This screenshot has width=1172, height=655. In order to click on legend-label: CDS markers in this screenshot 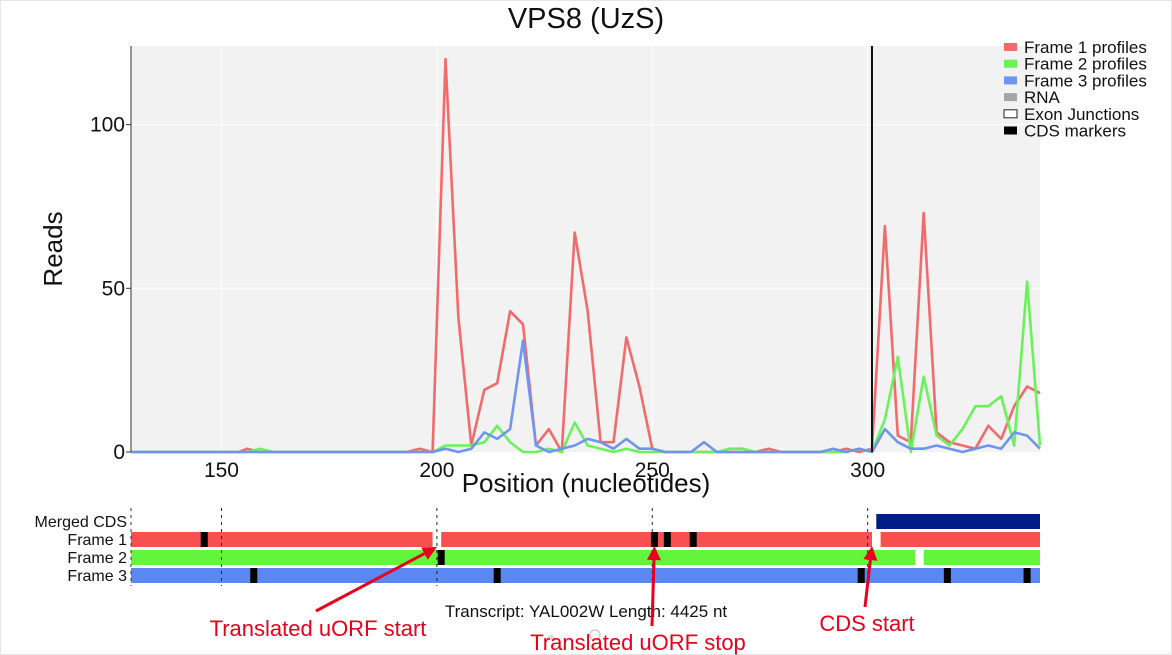, I will do `click(1075, 131)`.